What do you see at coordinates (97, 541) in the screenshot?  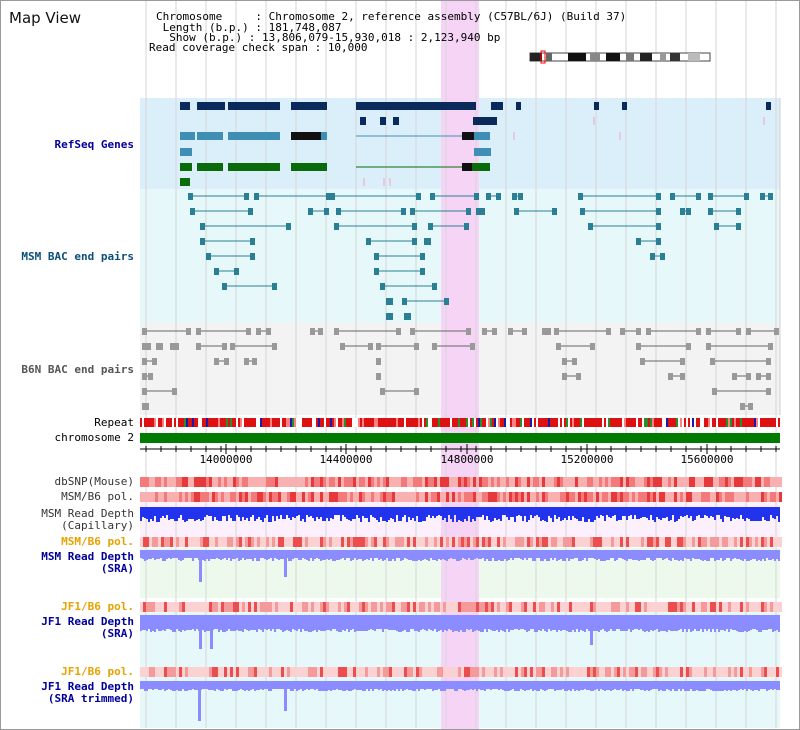 I see `track-label-msm-b6-pol-2: MSM/B6 pol.` at bounding box center [97, 541].